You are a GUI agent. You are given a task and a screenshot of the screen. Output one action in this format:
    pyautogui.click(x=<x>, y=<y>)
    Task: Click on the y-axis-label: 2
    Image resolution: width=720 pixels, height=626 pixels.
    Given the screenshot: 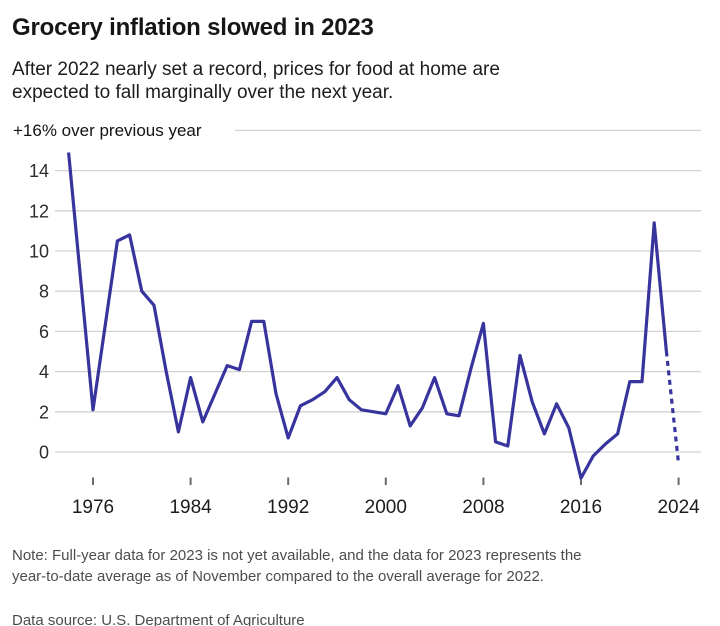 What is the action you would take?
    pyautogui.click(x=44, y=412)
    